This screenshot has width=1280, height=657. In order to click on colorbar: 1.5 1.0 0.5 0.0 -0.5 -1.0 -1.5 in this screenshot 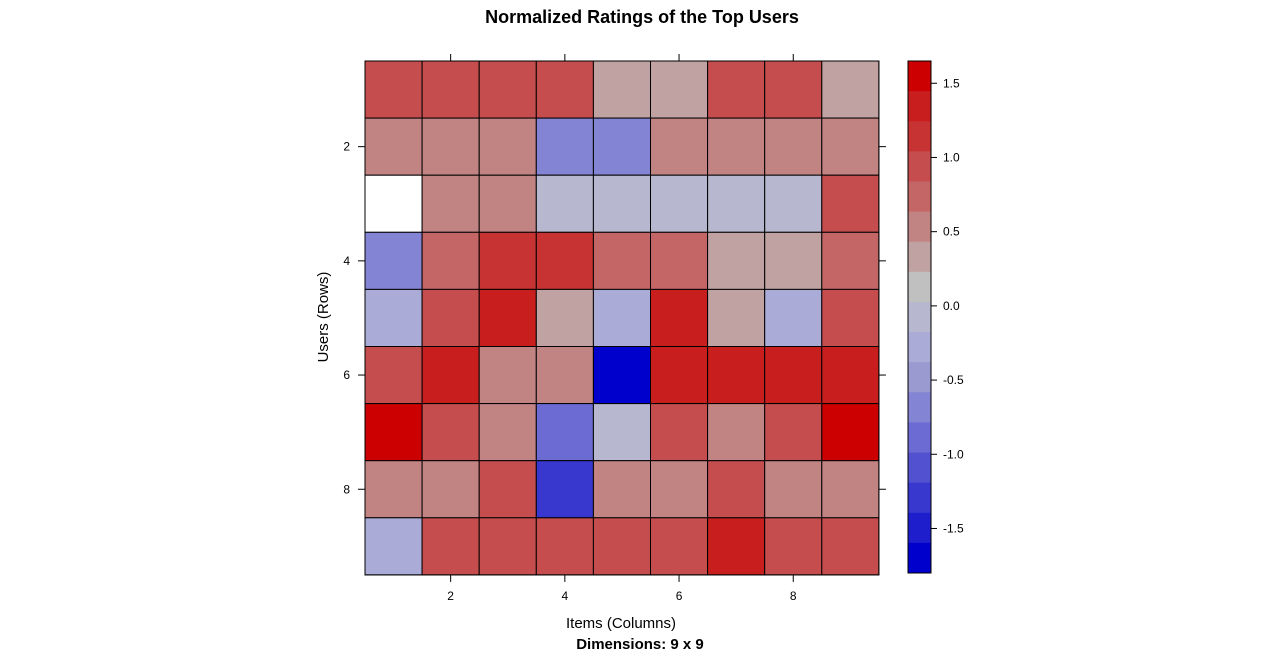, I will do `click(935, 317)`.